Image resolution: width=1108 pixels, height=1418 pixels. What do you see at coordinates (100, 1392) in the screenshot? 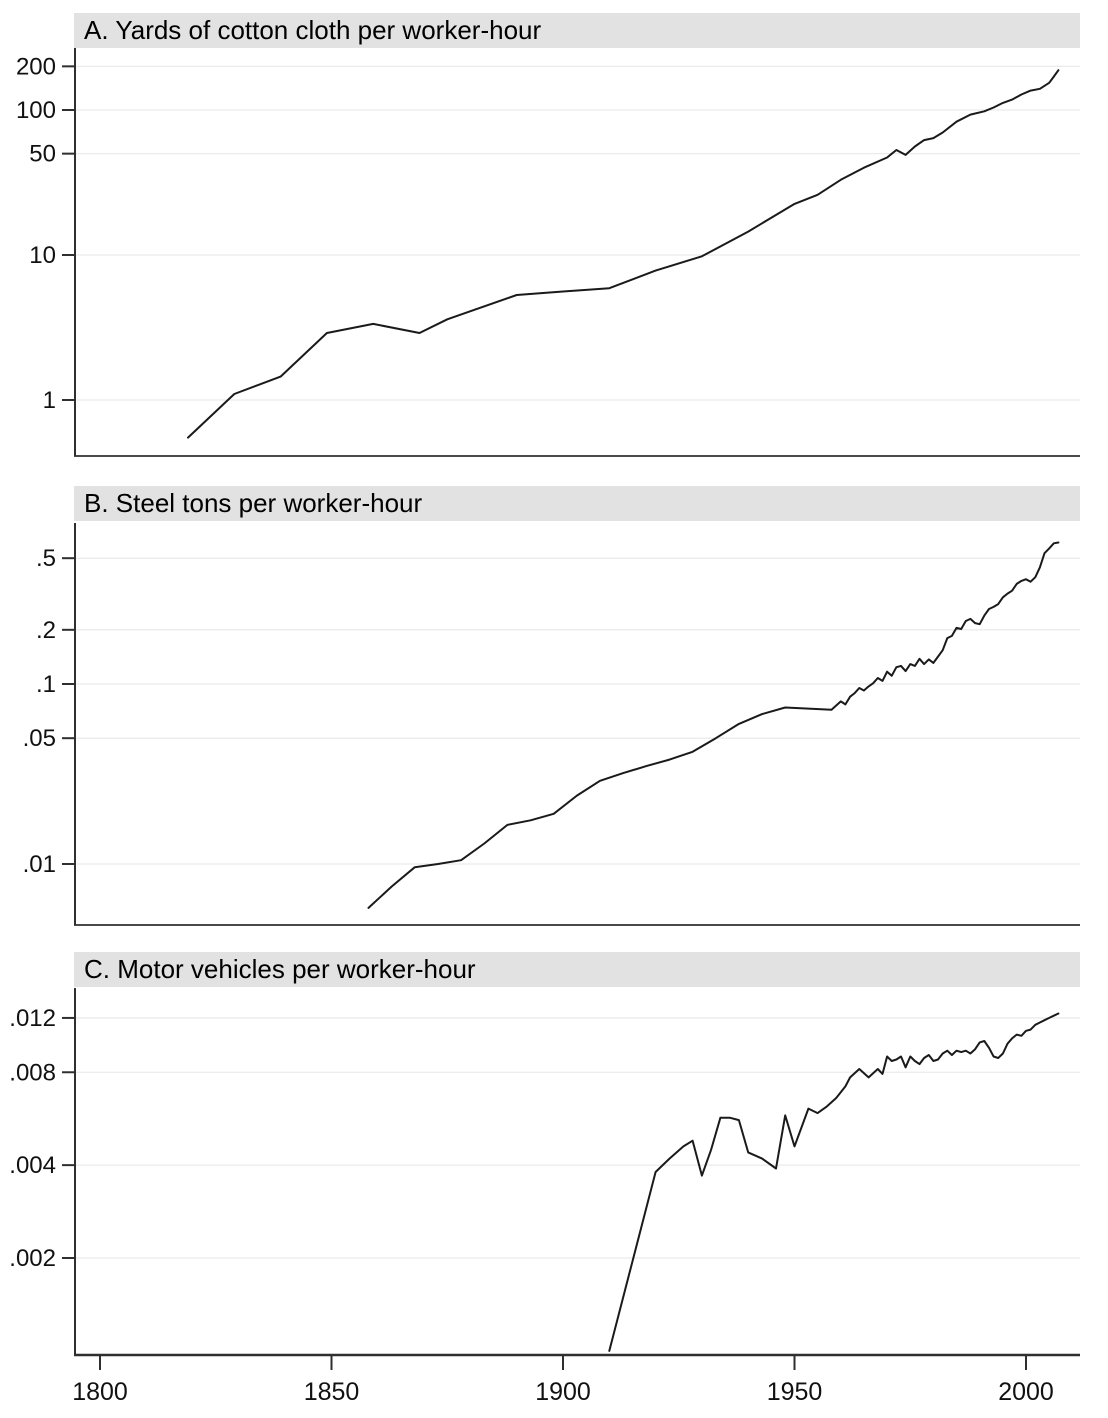
I see `x-tick-label: 1800` at bounding box center [100, 1392].